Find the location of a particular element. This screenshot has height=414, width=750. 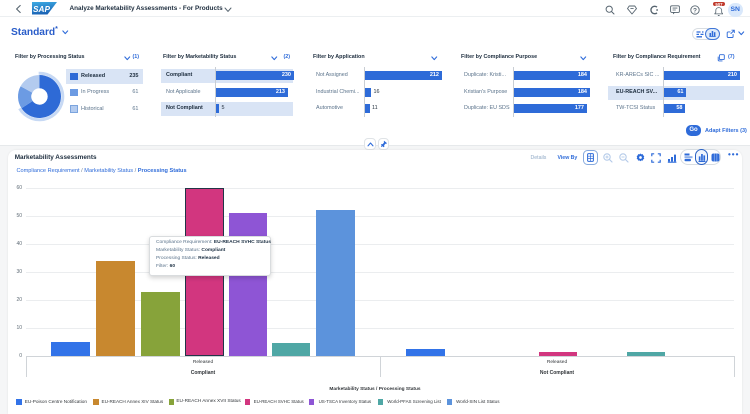

svg-text: SAP is located at coordinates (41, 9).